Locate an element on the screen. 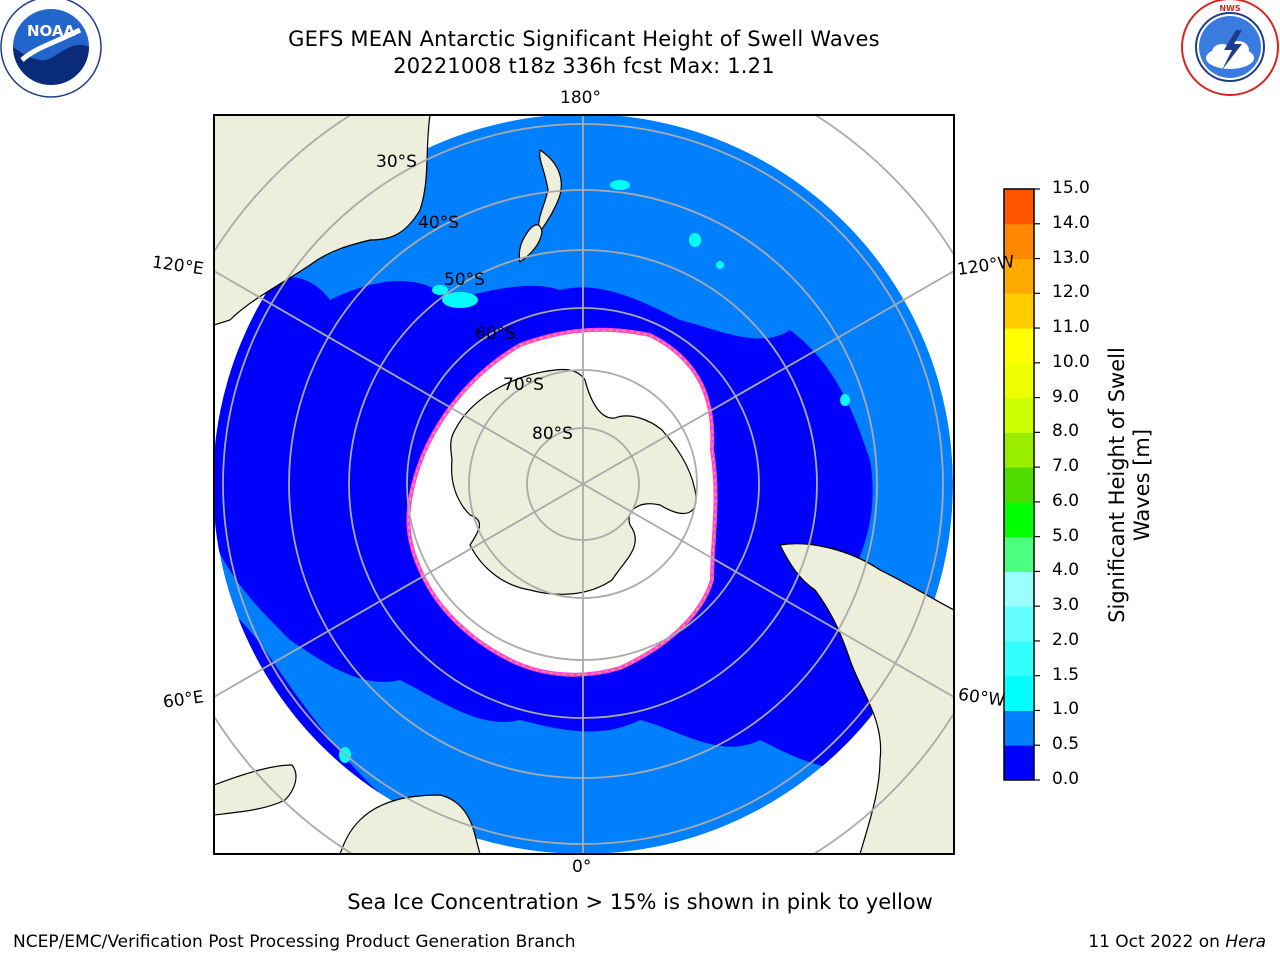 The width and height of the screenshot is (1280, 960). lat-label-70s: 70°S is located at coordinates (523, 385).